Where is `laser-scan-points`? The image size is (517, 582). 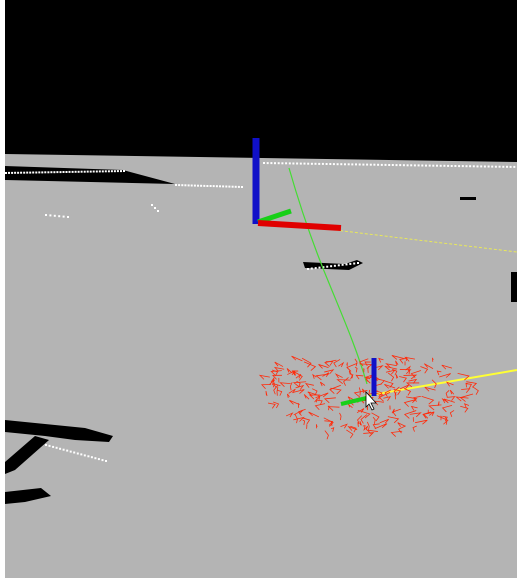
laser-scan-points is located at coordinates (260, 190).